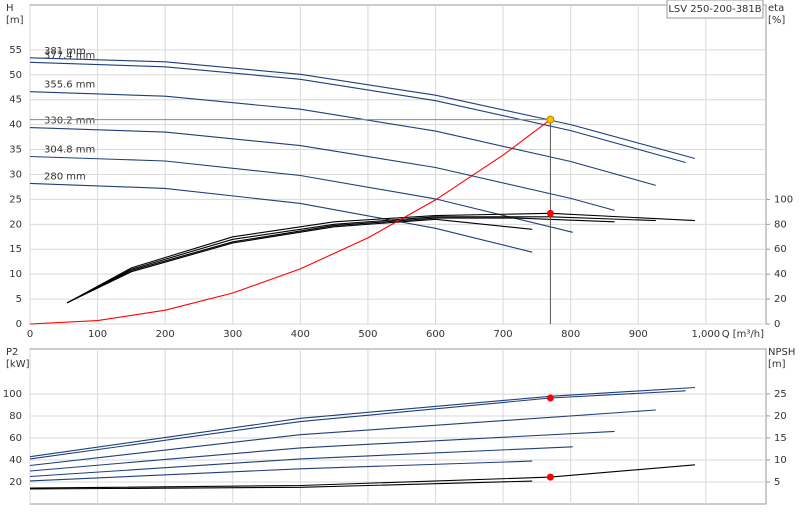  Describe the element at coordinates (69, 121) in the screenshot. I see `curve-label: 330.2 mm` at that location.